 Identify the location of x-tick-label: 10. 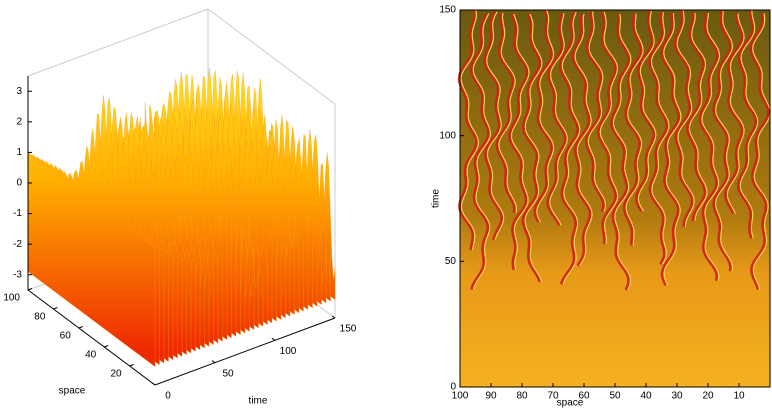
(739, 396).